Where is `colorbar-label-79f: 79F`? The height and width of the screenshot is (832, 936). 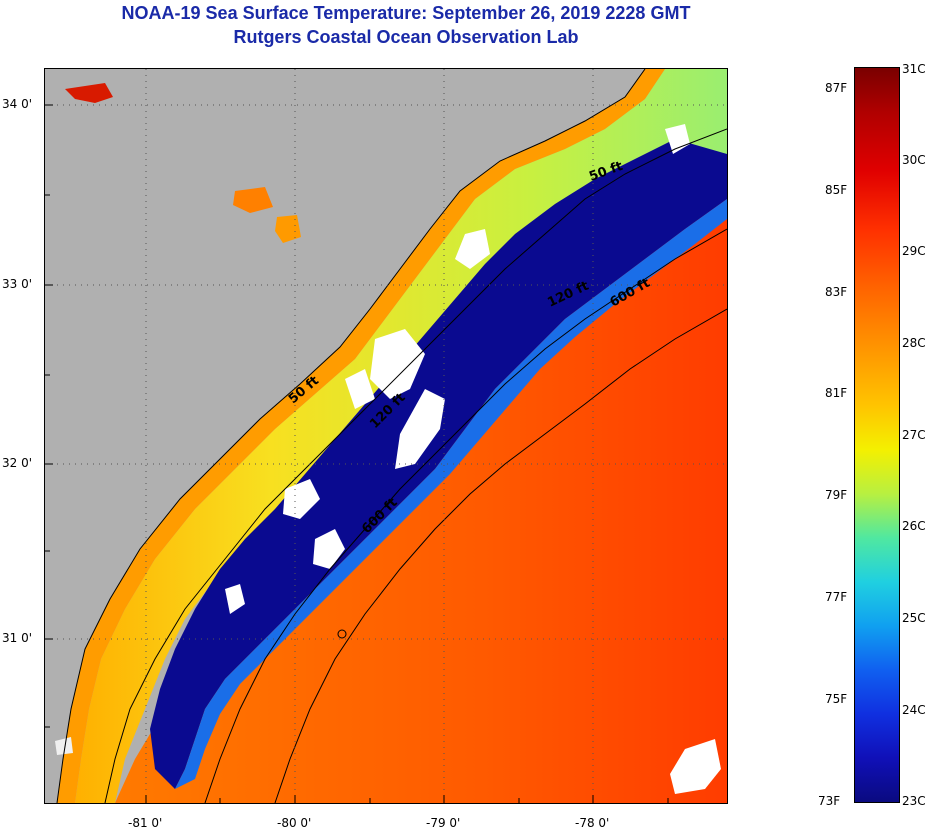 colorbar-label-79f: 79F is located at coordinates (836, 495).